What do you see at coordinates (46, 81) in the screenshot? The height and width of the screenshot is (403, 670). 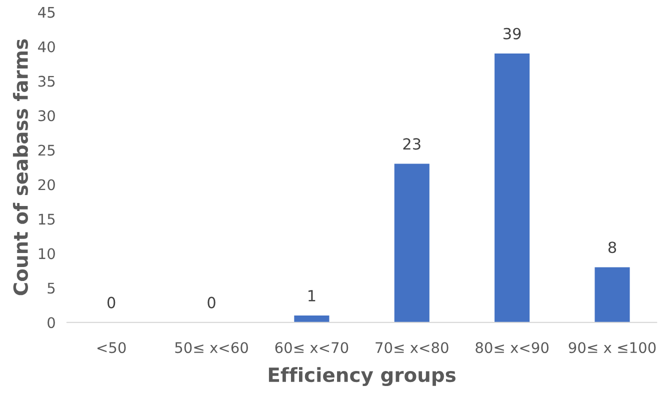 I see `y-tick-label: 35` at bounding box center [46, 81].